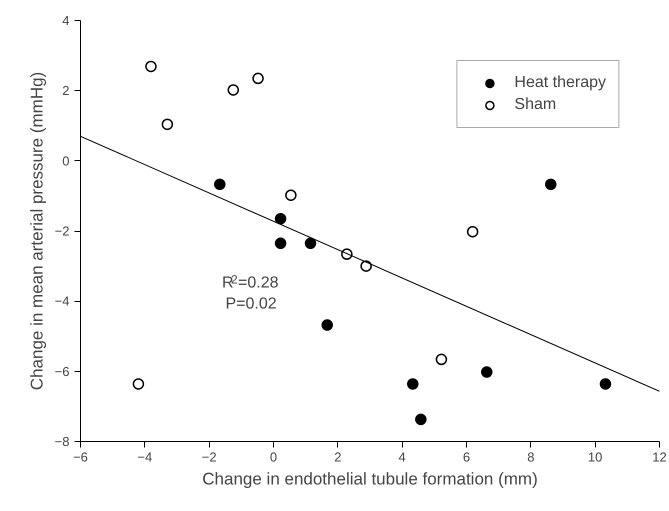 The image size is (669, 511). Describe the element at coordinates (560, 83) in the screenshot. I see `legend-label: Heat therapy` at that location.